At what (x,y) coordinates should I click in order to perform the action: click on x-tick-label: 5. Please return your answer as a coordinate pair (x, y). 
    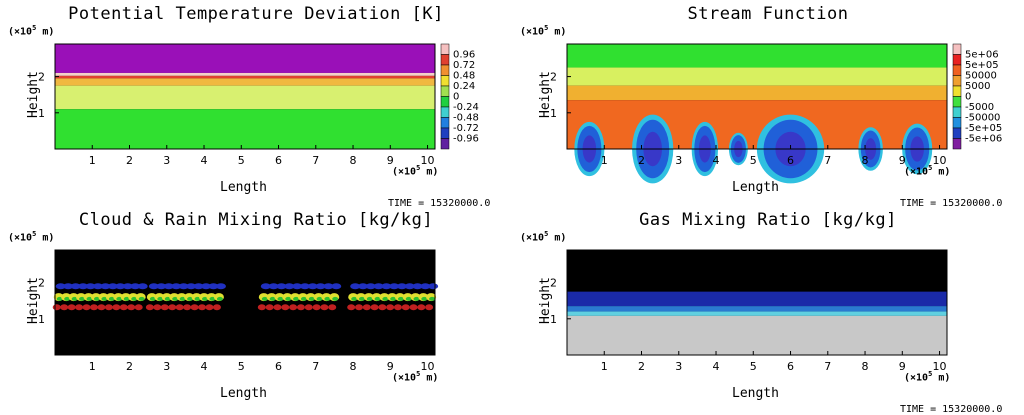
    Looking at the image, I should click on (753, 160).